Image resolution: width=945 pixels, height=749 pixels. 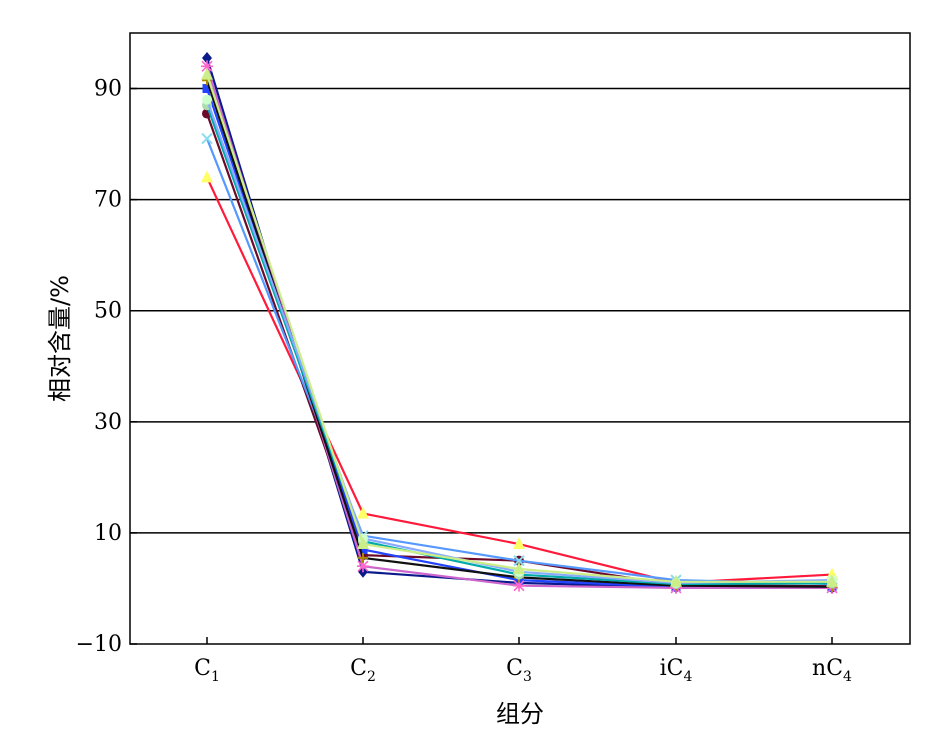 What do you see at coordinates (108, 311) in the screenshot?
I see `y-tick-label: 50` at bounding box center [108, 311].